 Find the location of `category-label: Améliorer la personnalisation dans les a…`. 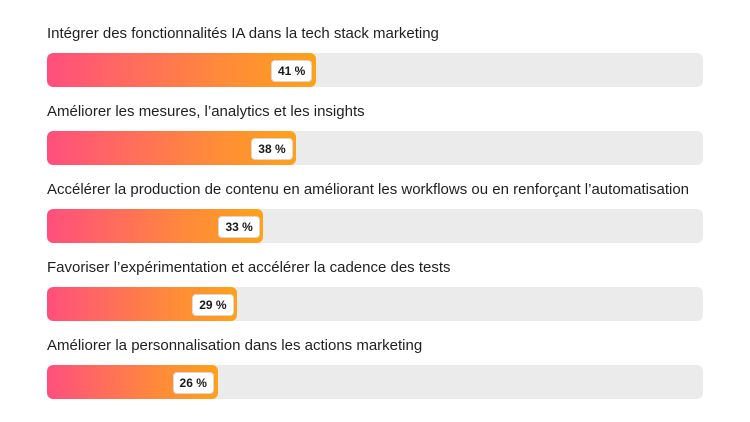

category-label: Améliorer la personnalisation dans les a… is located at coordinates (235, 345).